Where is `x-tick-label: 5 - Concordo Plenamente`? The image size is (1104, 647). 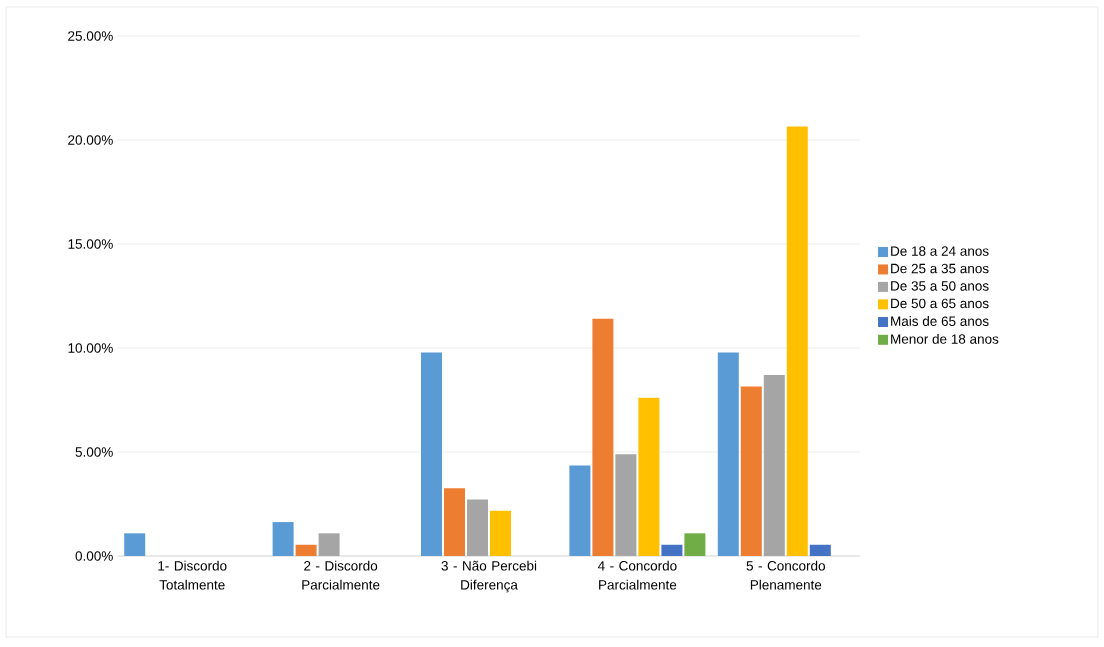 x-tick-label: 5 - Concordo Plenamente is located at coordinates (785, 575).